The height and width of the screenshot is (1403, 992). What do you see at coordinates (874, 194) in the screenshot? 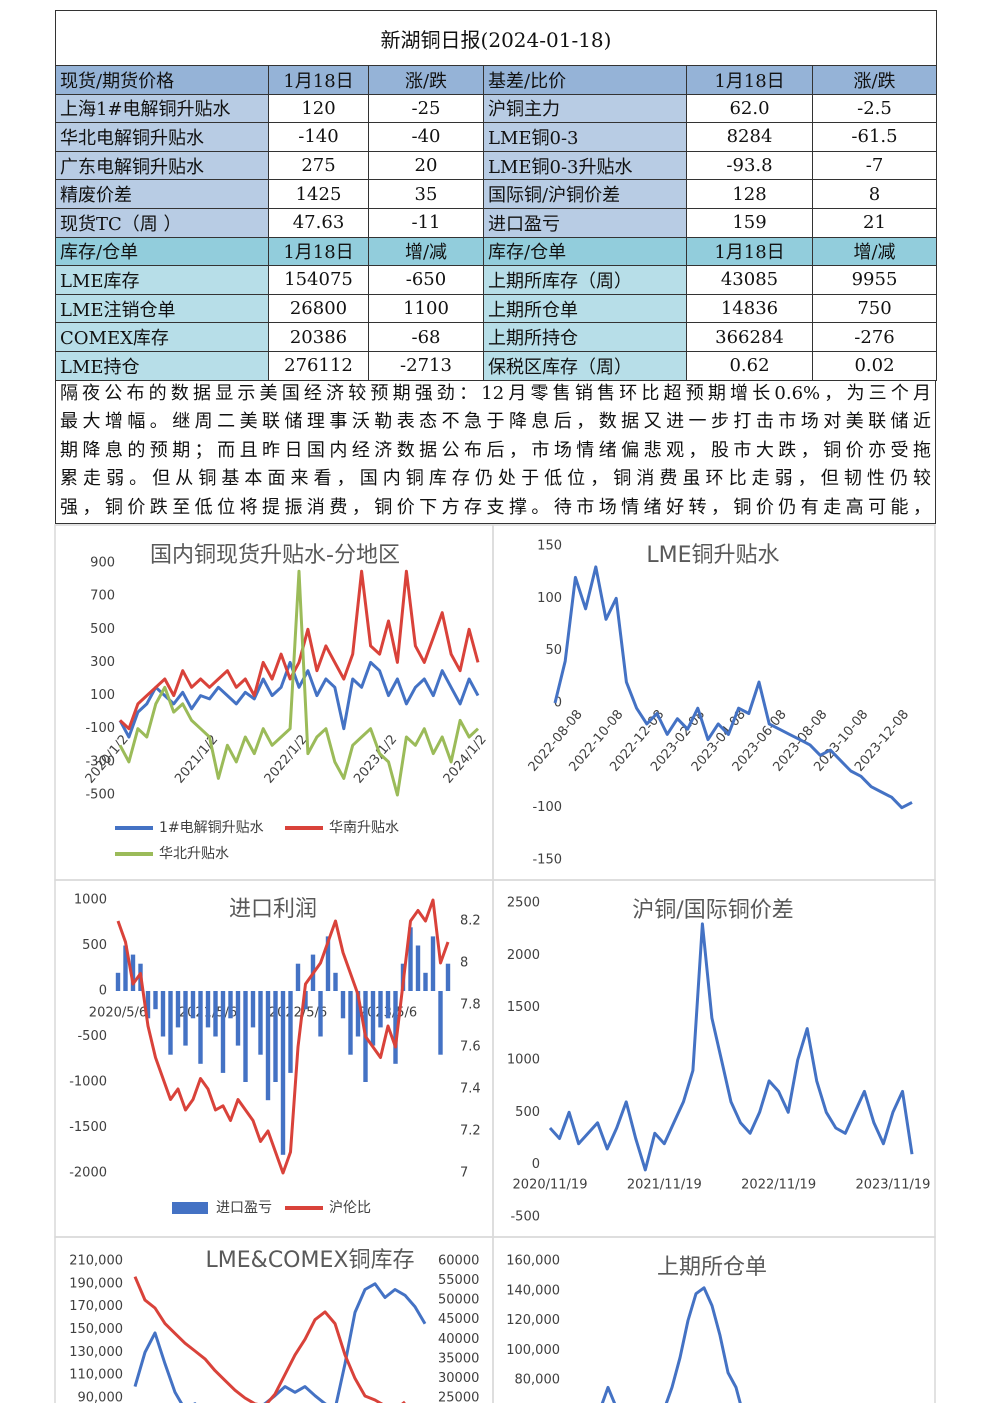
I see `cell-value: 8` at bounding box center [874, 194].